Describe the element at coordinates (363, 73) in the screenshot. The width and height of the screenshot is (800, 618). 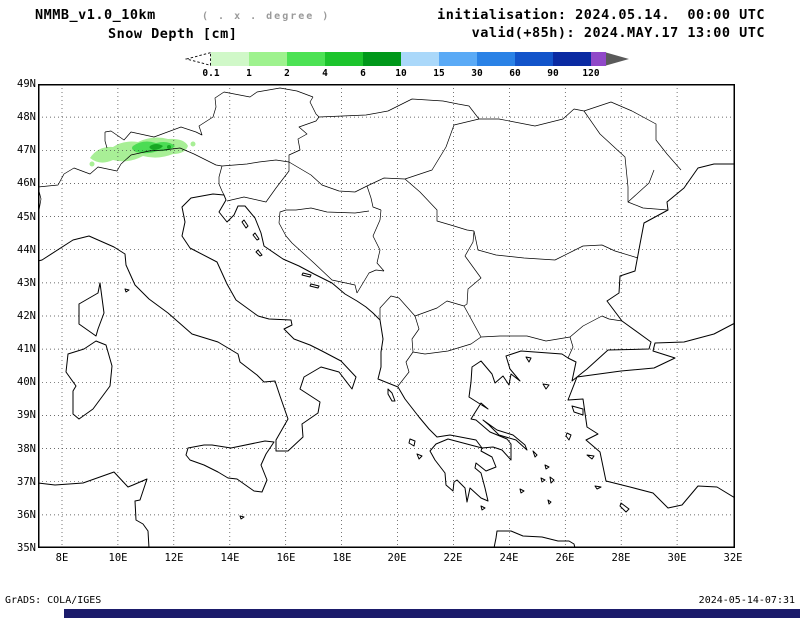
I see `colorbar-tick: 6` at that location.